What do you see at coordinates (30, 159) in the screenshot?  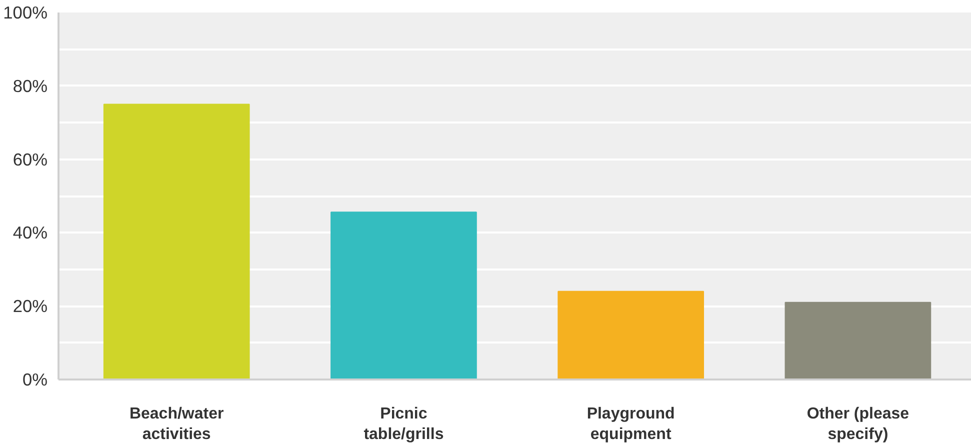 I see `y-tick-label: 60%` at bounding box center [30, 159].